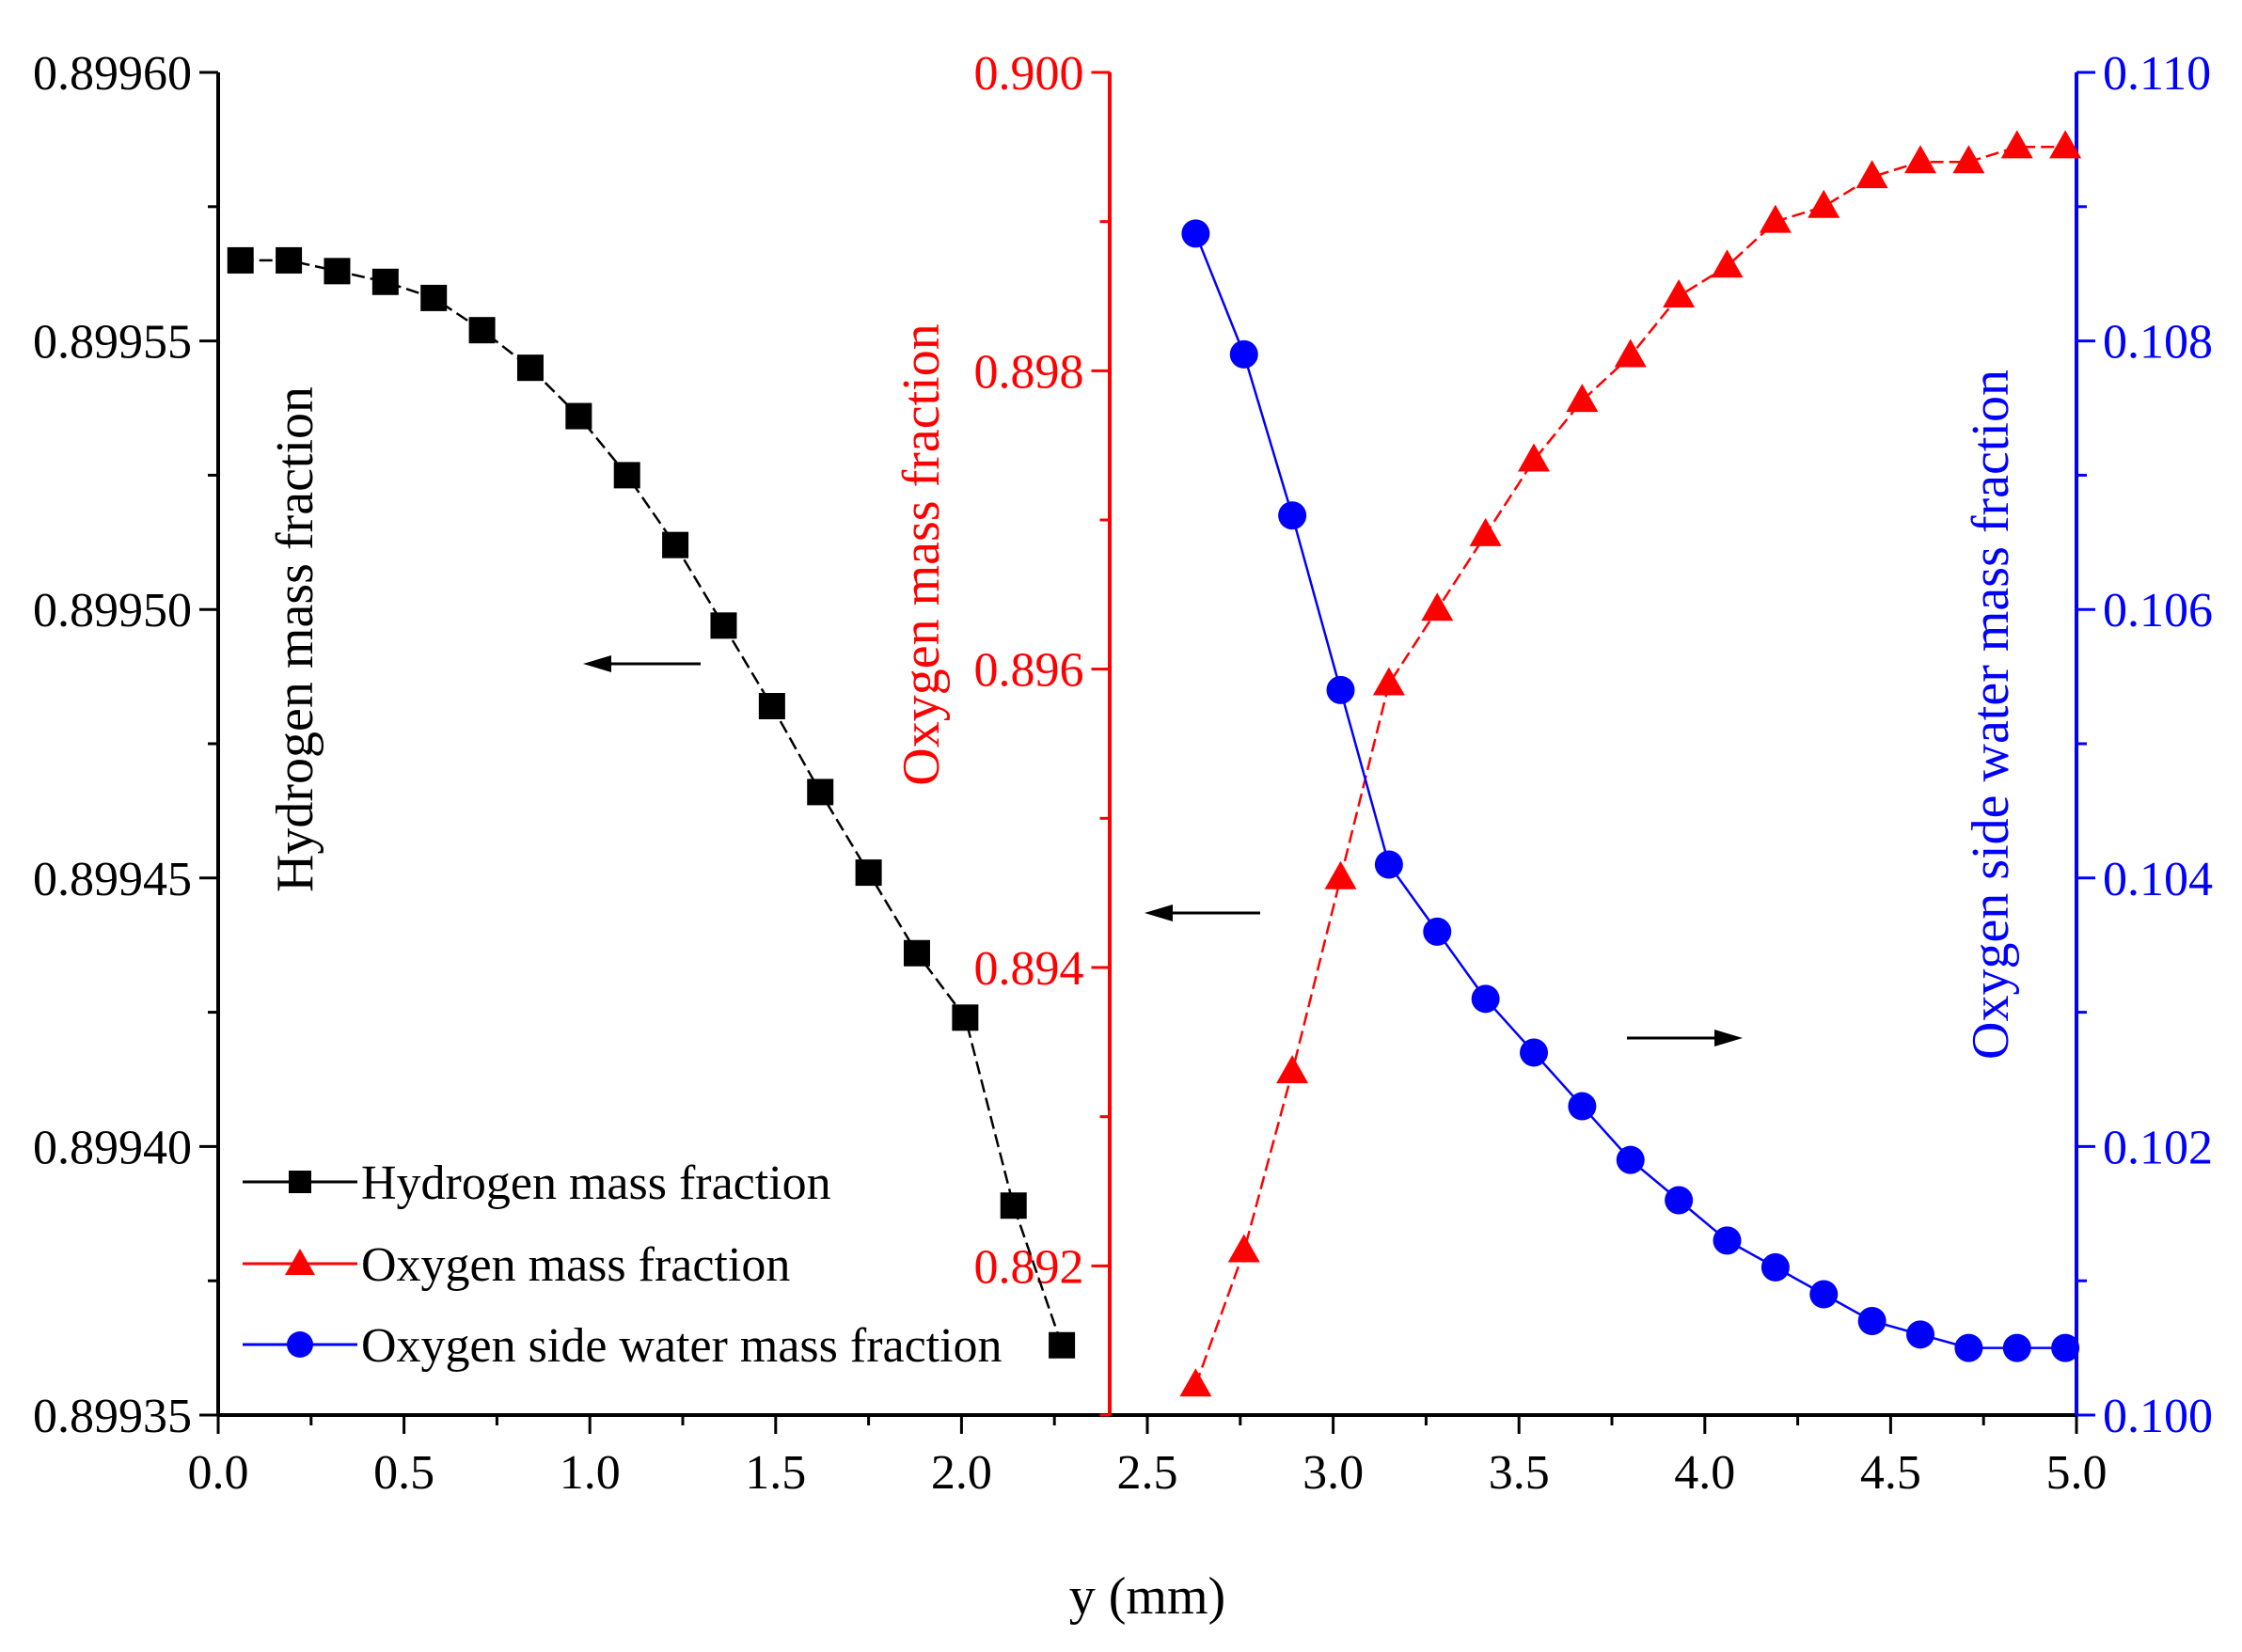 This screenshot has width=2242, height=1652. What do you see at coordinates (1685, 1038) in the screenshot?
I see `arrow-right-water` at bounding box center [1685, 1038].